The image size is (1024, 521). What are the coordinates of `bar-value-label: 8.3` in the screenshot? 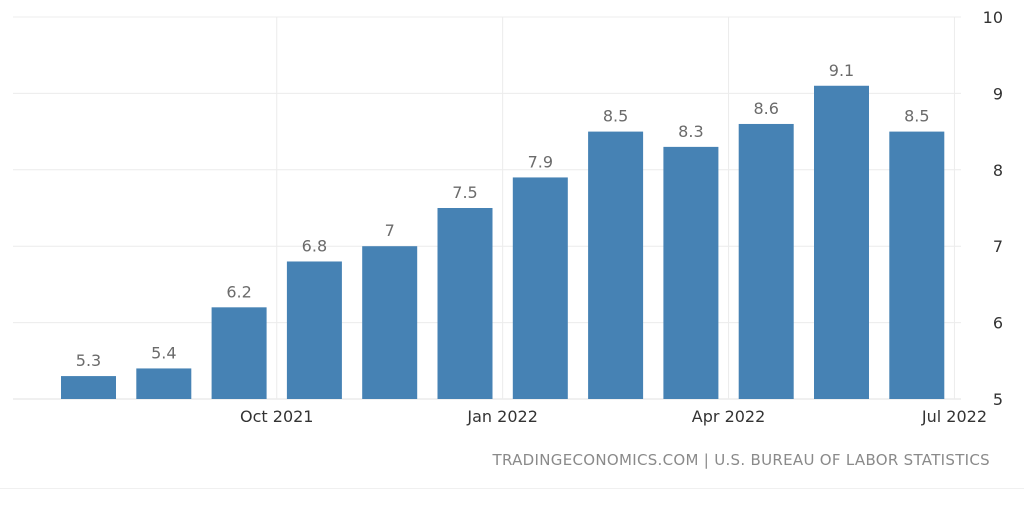 It's located at (690, 131).